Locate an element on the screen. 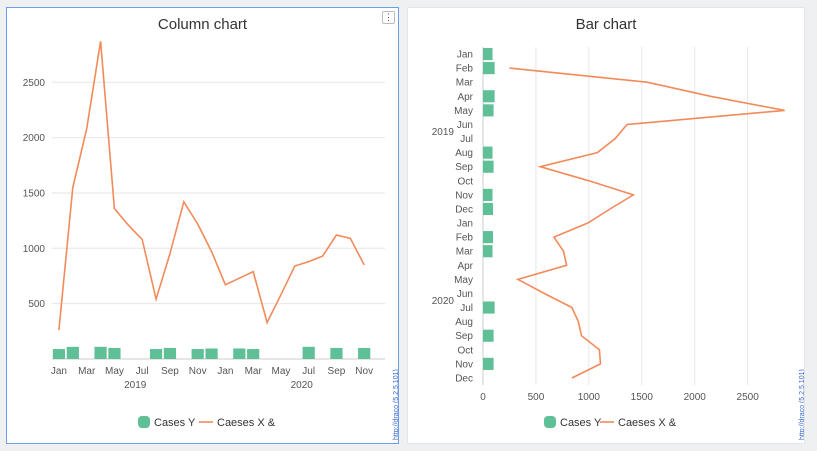 This screenshot has width=817, height=451. x-tick-label: 0 is located at coordinates (483, 397).